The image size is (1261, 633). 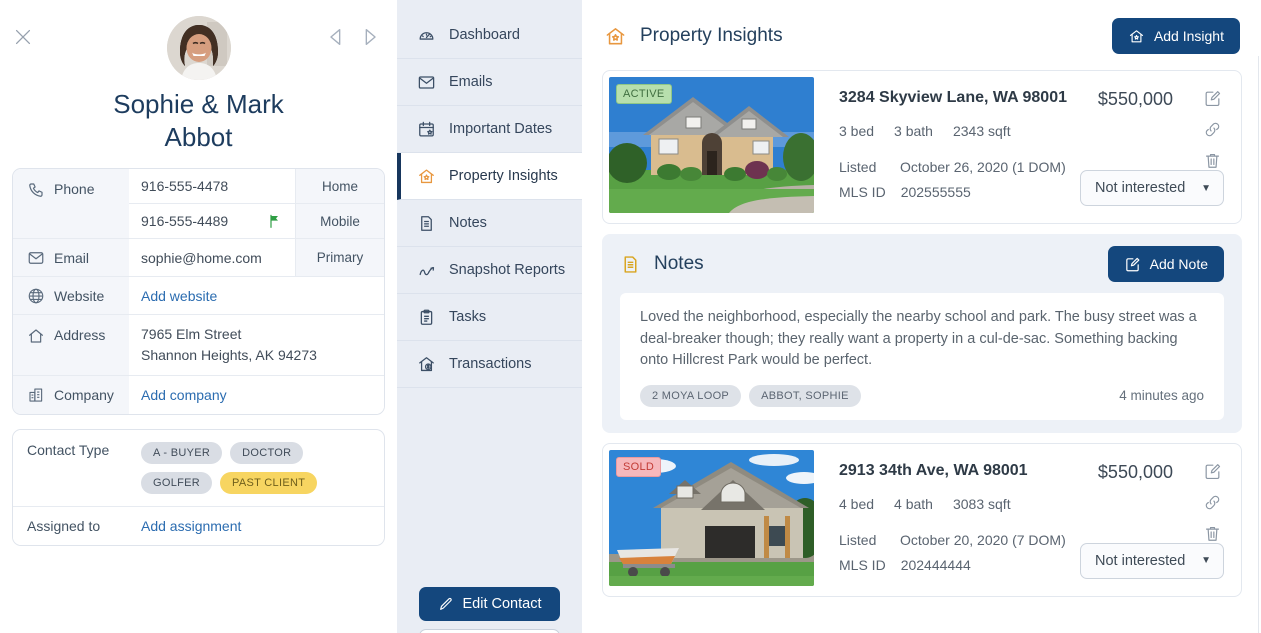 I want to click on note-footer: 2 MOYA LOOP ABBOT, SOPHIE 4 minutes ago, so click(x=922, y=395).